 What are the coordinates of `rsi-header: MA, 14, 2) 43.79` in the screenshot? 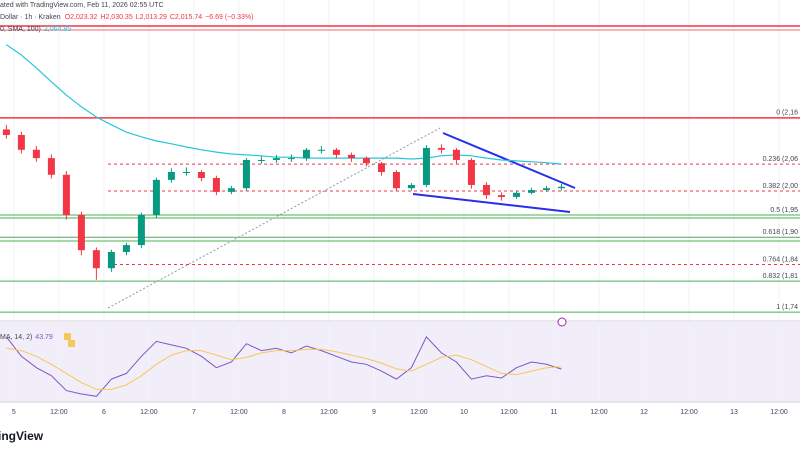 It's located at (26, 337).